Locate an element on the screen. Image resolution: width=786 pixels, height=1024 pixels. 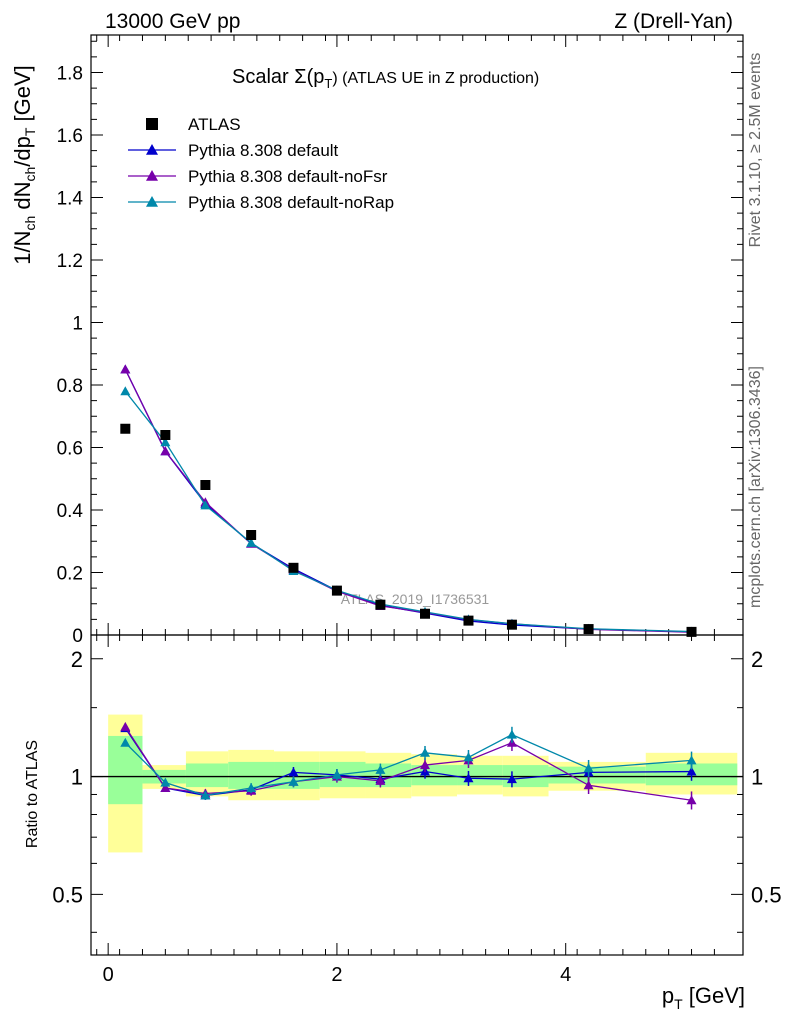
x-tick-label: 4 is located at coordinates (565, 975).